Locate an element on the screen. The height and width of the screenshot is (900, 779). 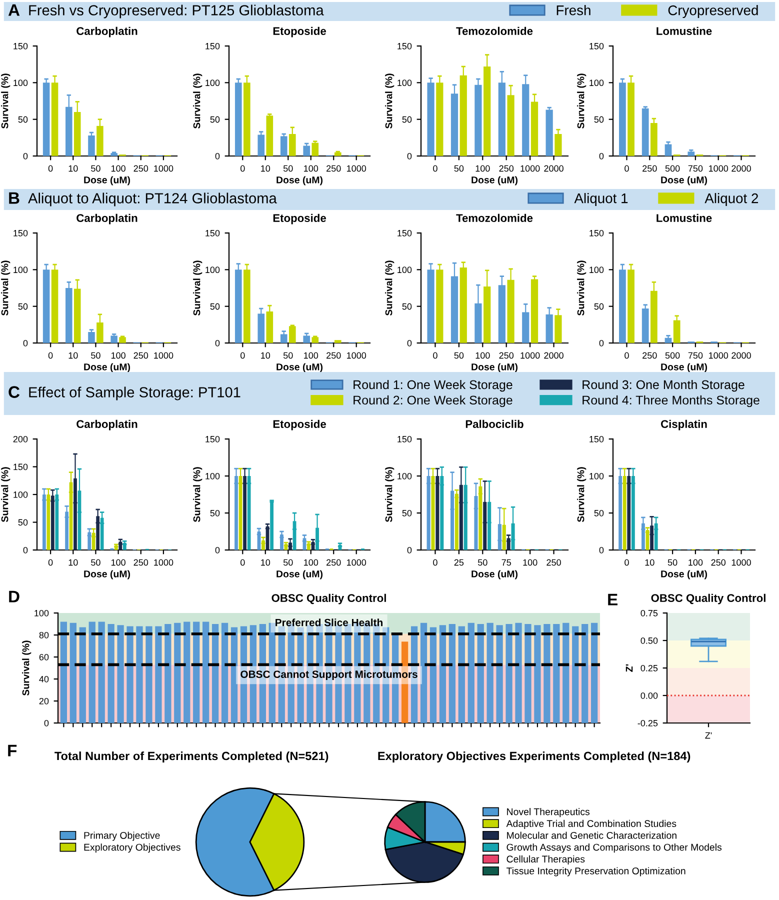
text: B is located at coordinates (14, 198).